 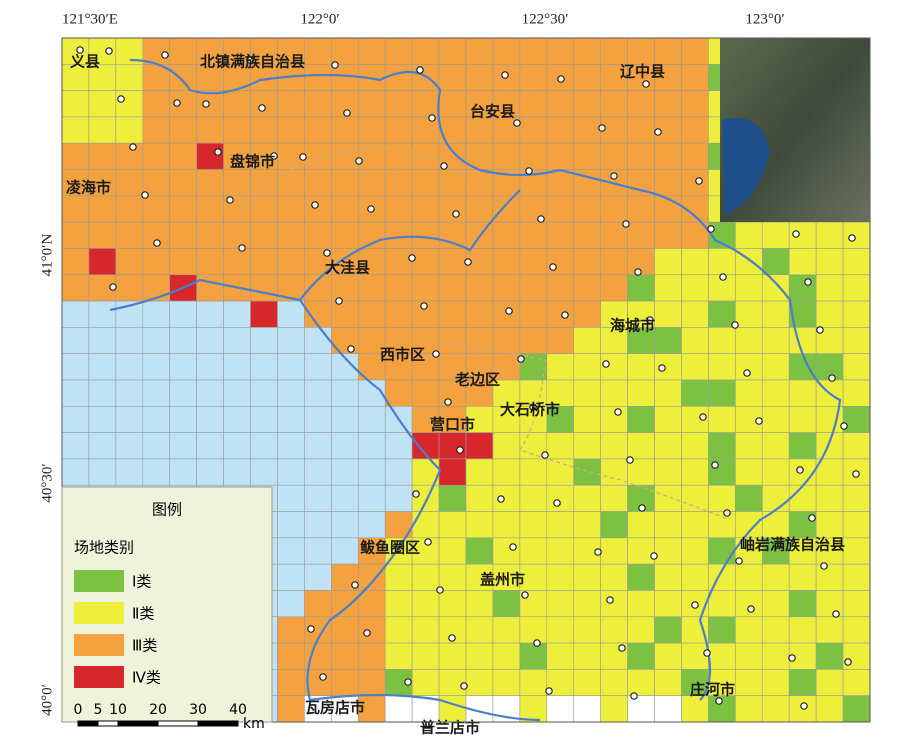 I want to click on place-label: 盘锦市, so click(x=252, y=162).